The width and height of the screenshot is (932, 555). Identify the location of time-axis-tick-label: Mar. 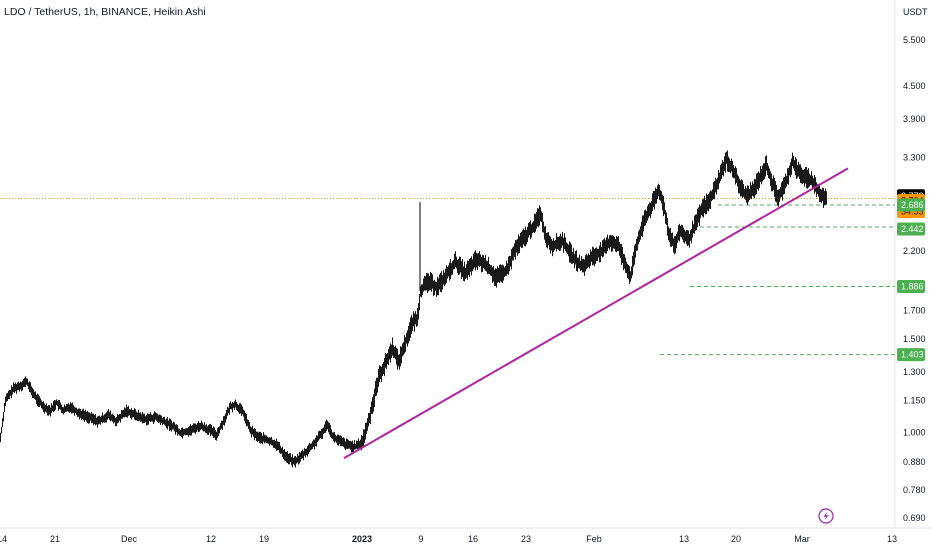
(802, 539).